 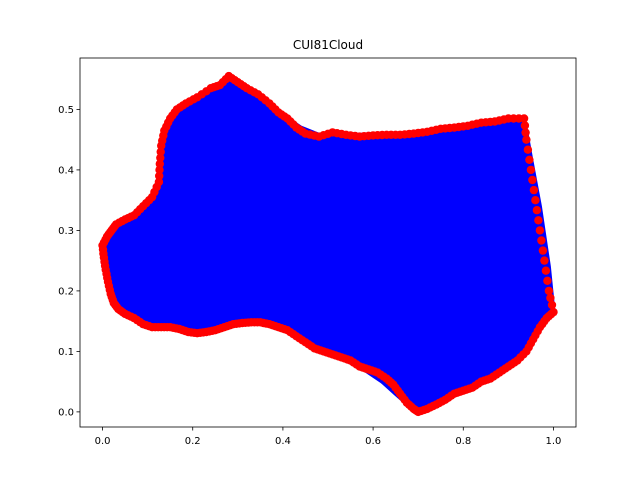 What do you see at coordinates (66, 231) in the screenshot?
I see `y-tick-label: 0.3` at bounding box center [66, 231].